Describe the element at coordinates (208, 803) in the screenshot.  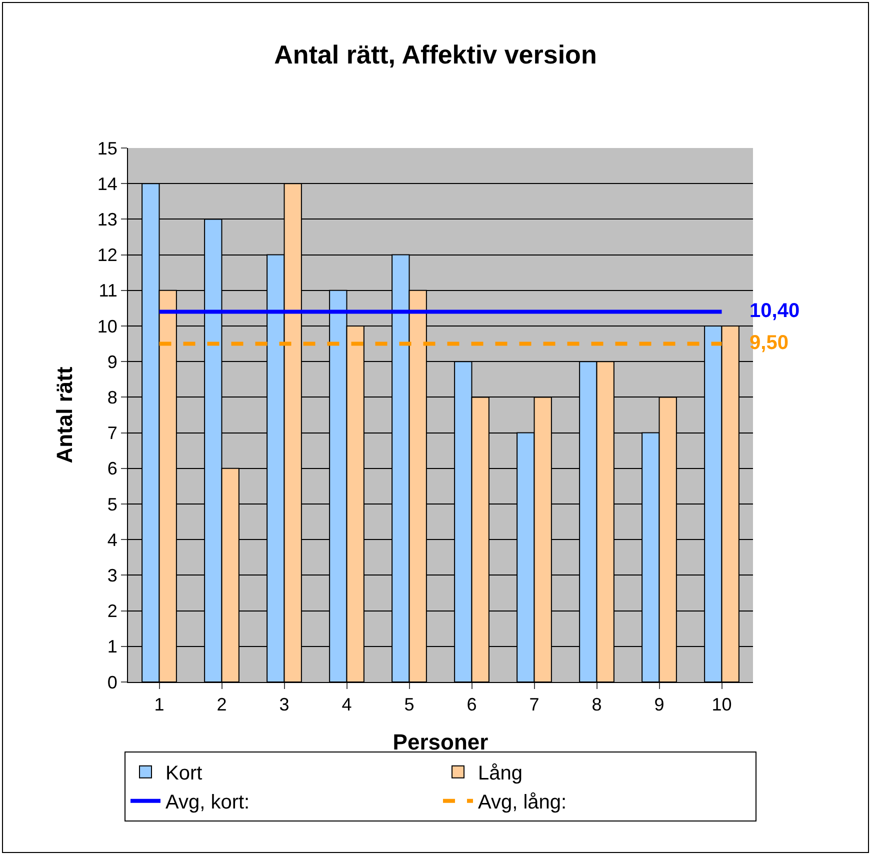
I see `legend-label: Avg, kort:` at that location.